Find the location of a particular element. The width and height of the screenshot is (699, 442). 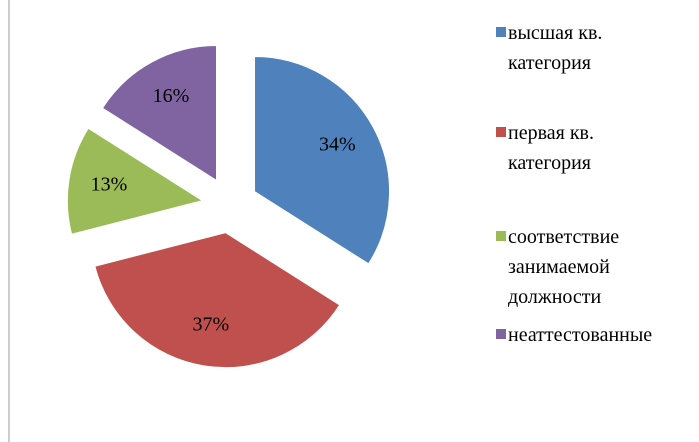

legend-label: неаттестованные is located at coordinates (580, 335).